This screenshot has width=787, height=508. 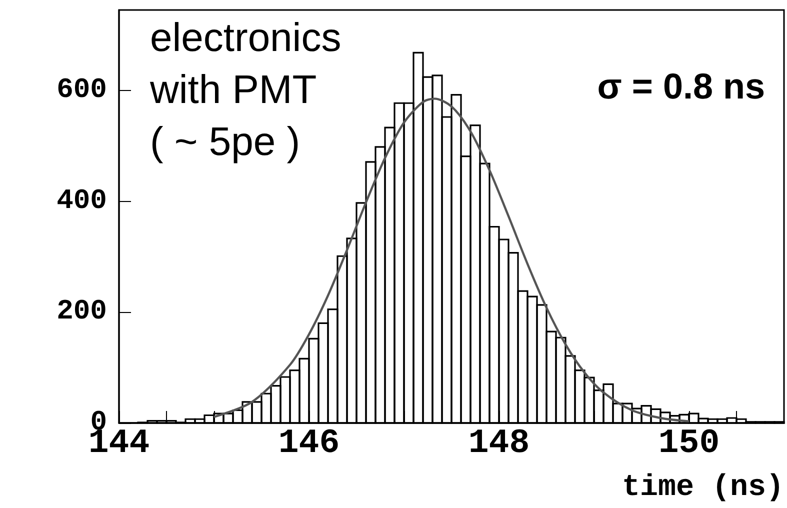 I want to click on annotation: σ = 0.8 ns, so click(x=681, y=86).